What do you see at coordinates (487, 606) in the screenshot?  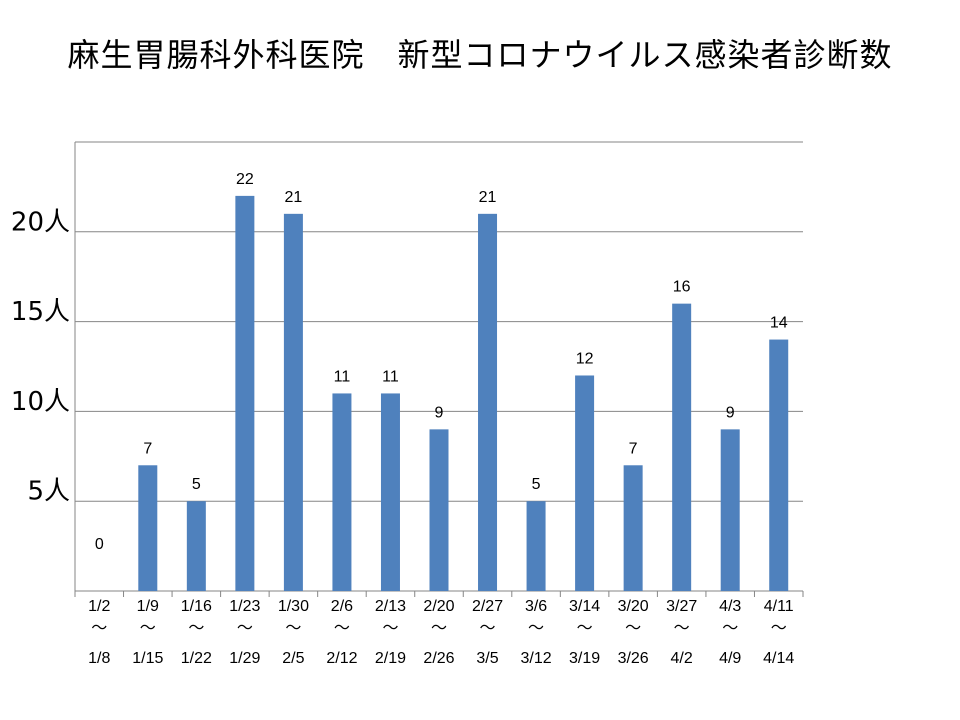 I see `x-tick-label-start: 2/27` at bounding box center [487, 606].